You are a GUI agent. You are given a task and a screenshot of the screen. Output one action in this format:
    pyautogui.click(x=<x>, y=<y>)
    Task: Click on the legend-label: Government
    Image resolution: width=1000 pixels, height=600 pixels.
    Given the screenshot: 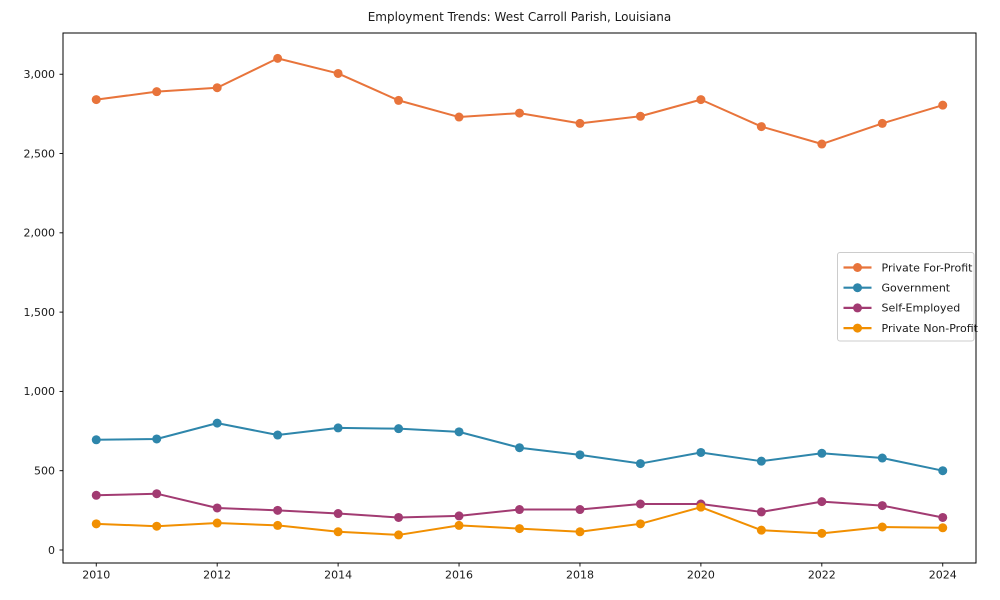 What is the action you would take?
    pyautogui.click(x=916, y=288)
    